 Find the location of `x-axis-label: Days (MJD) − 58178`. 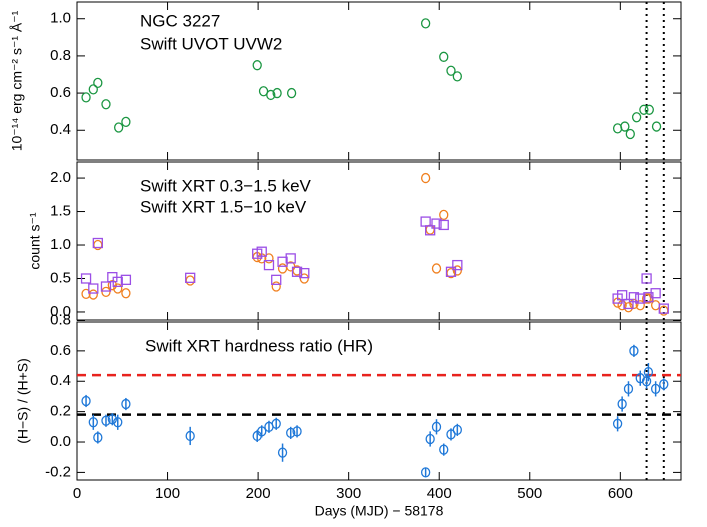

x-axis-label: Days (MJD) − 58178 is located at coordinates (379, 511).